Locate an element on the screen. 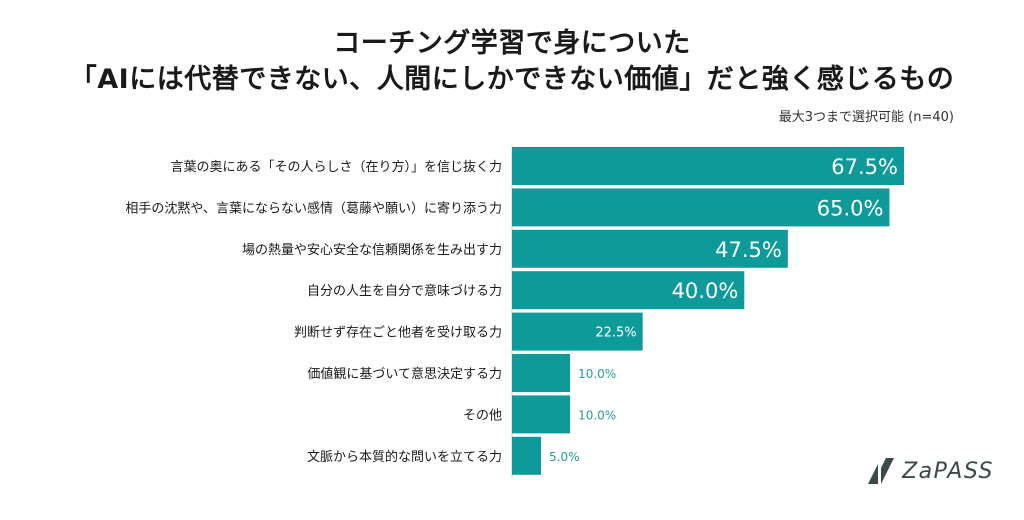 This screenshot has width=1024, height=520. value-label-0: 67.5% is located at coordinates (864, 167).